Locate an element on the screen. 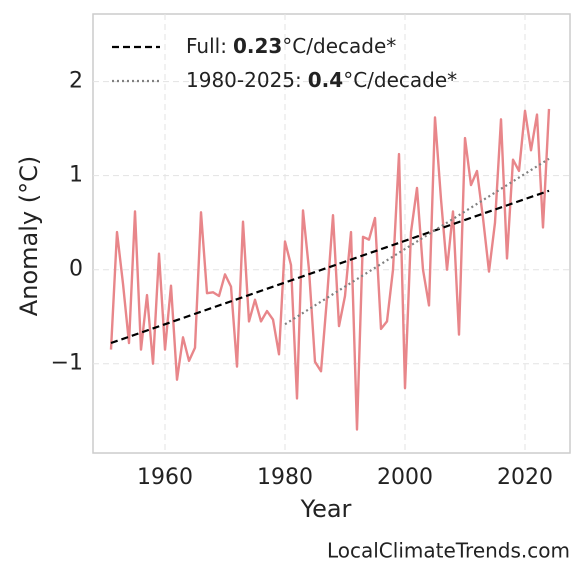 The height and width of the screenshot is (580, 585). legend-name: 1980-2025: is located at coordinates (244, 80).